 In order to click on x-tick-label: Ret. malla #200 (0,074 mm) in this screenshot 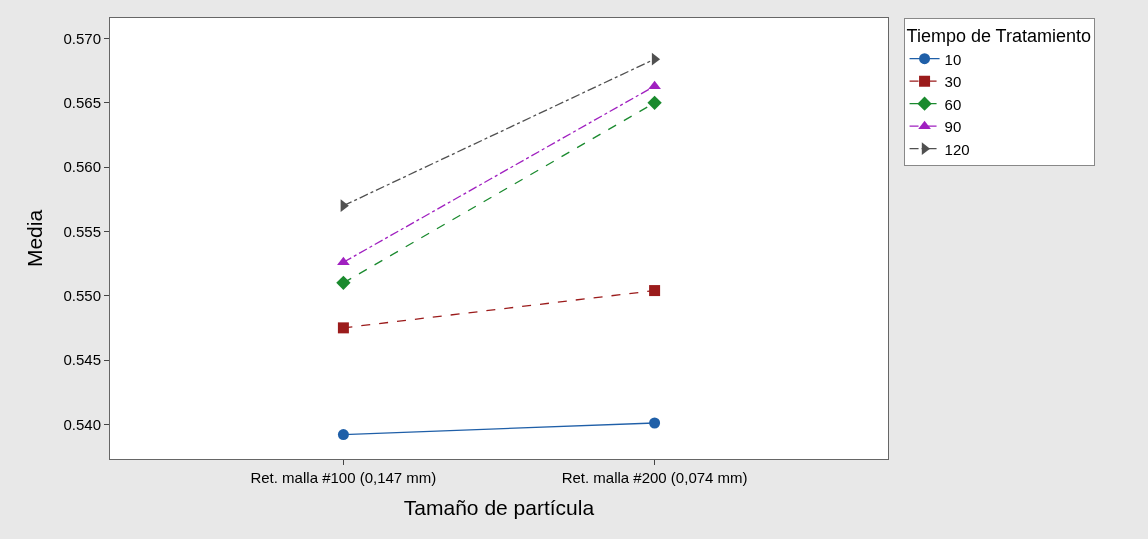, I will do `click(654, 477)`.